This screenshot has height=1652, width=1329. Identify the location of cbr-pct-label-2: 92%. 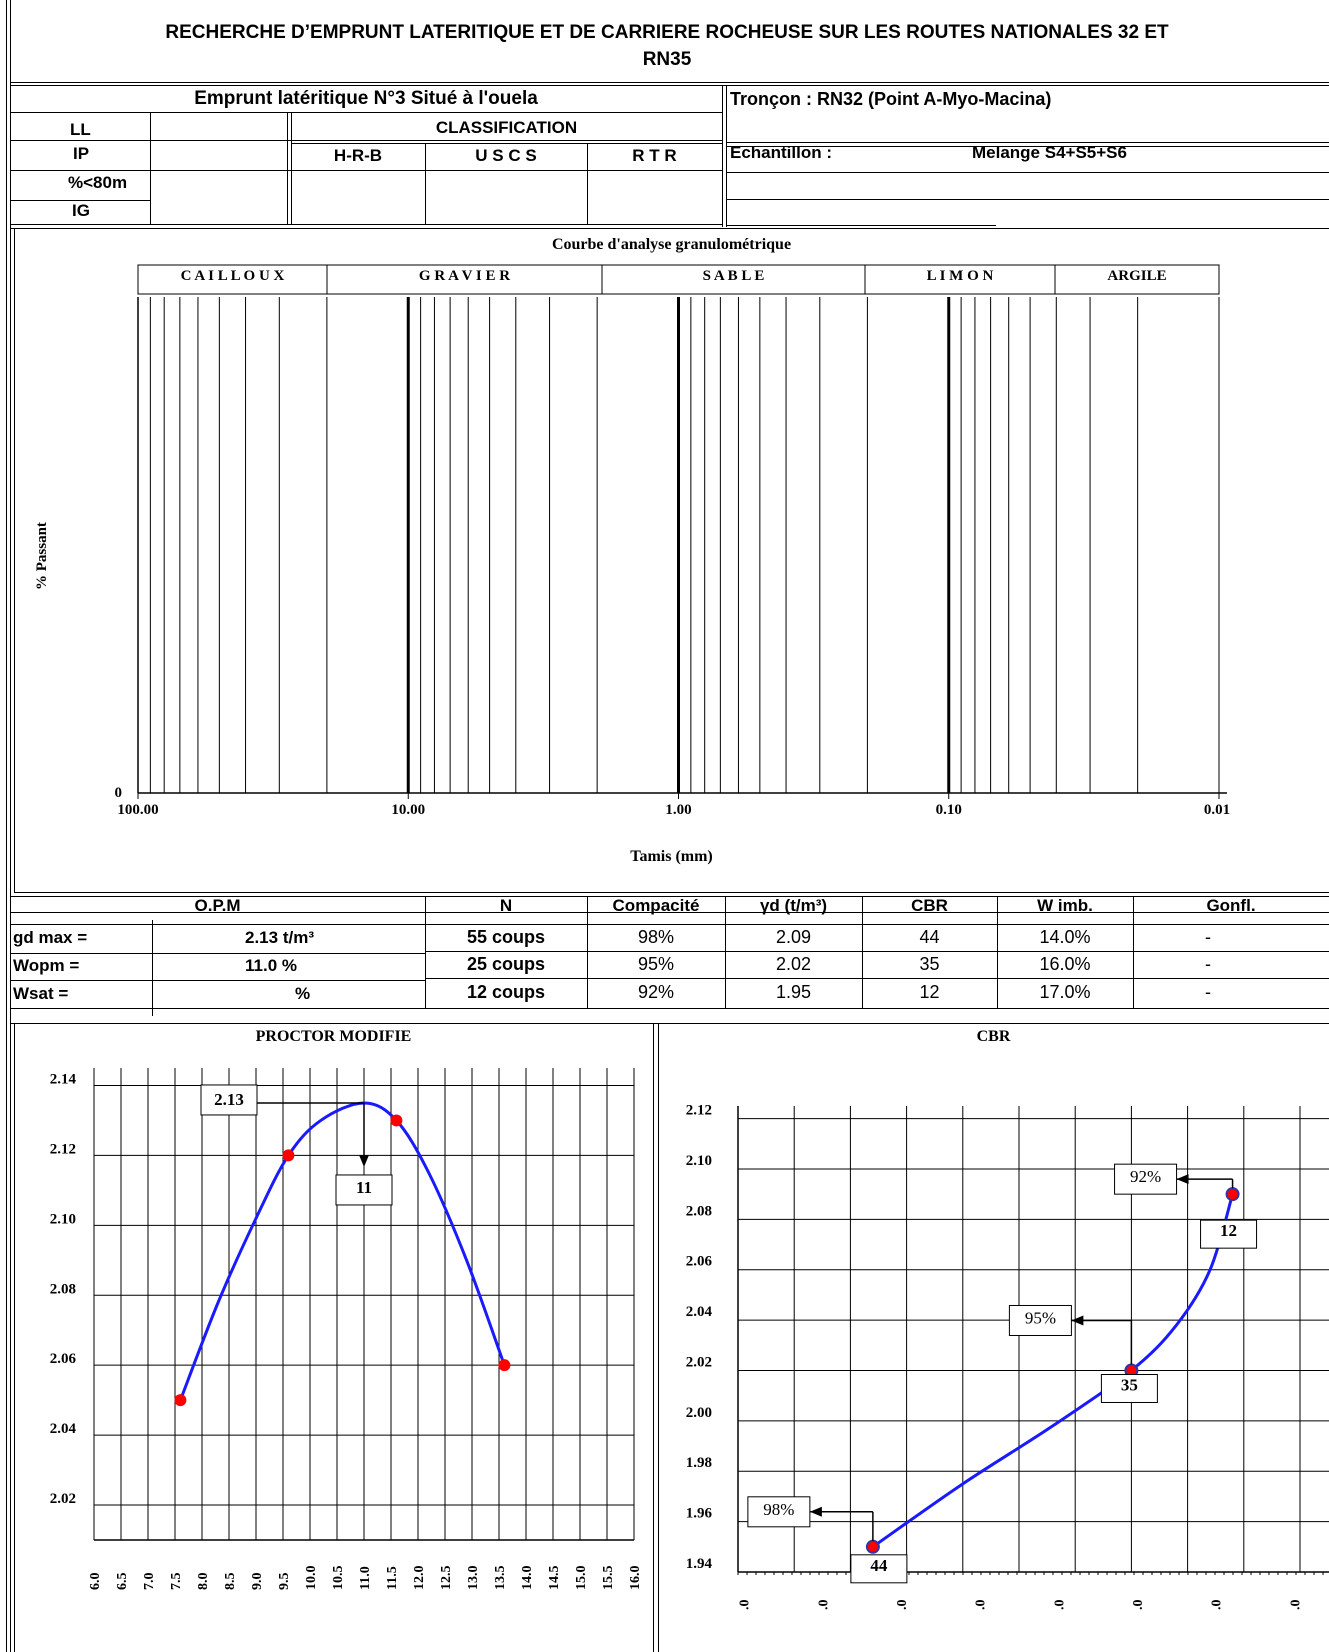
(1145, 1176).